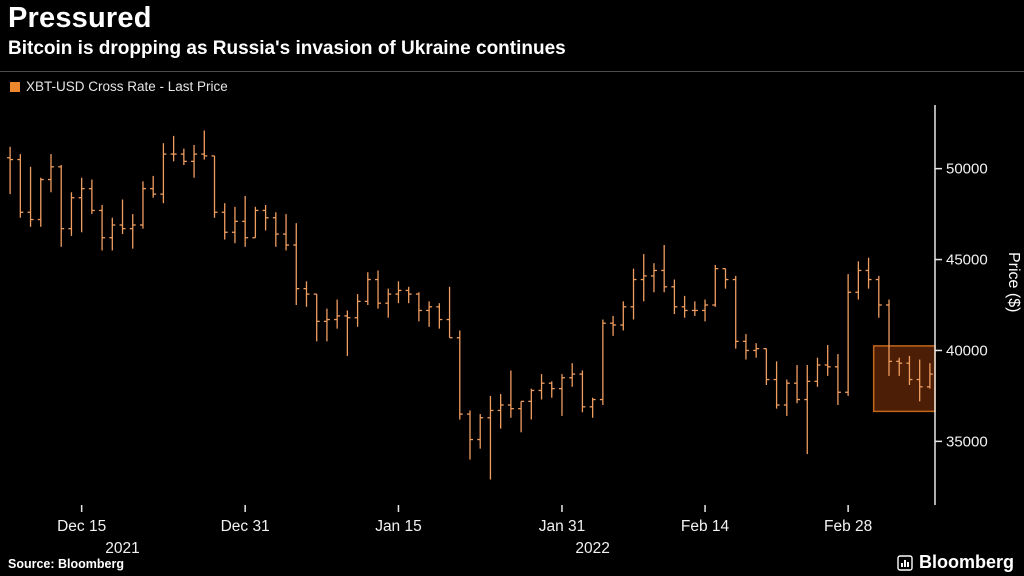  I want to click on svg-text: 2021, so click(122, 548).